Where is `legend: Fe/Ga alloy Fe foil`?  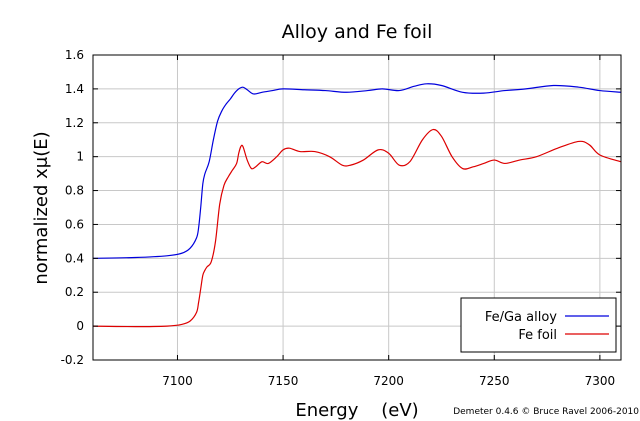 legend: Fe/Ga alloy Fe foil is located at coordinates (538, 325).